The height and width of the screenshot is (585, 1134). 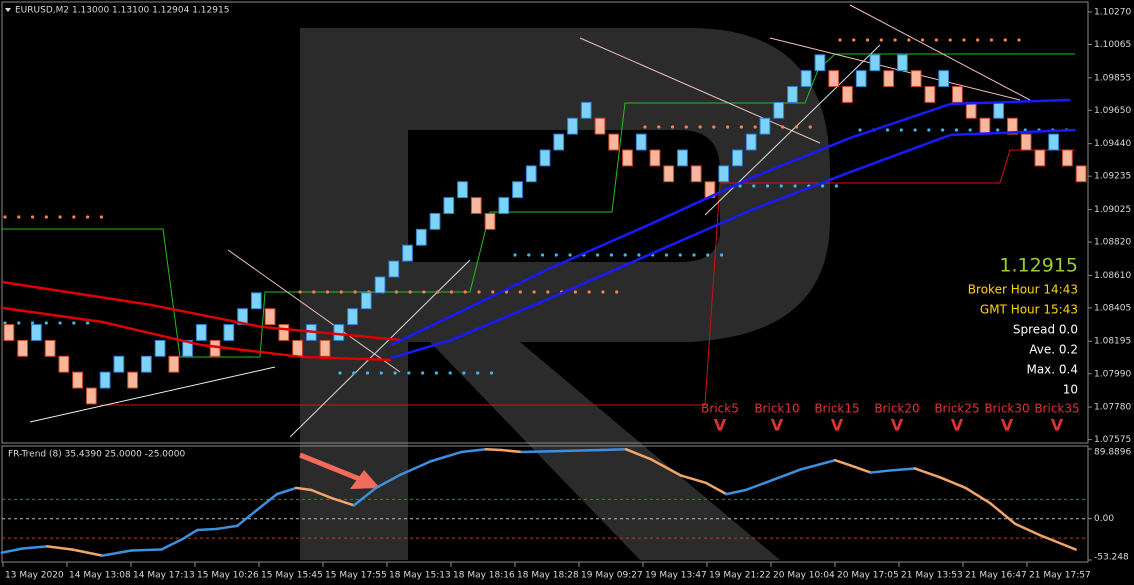 I want to click on brick-label: Brick25, so click(x=956, y=409).